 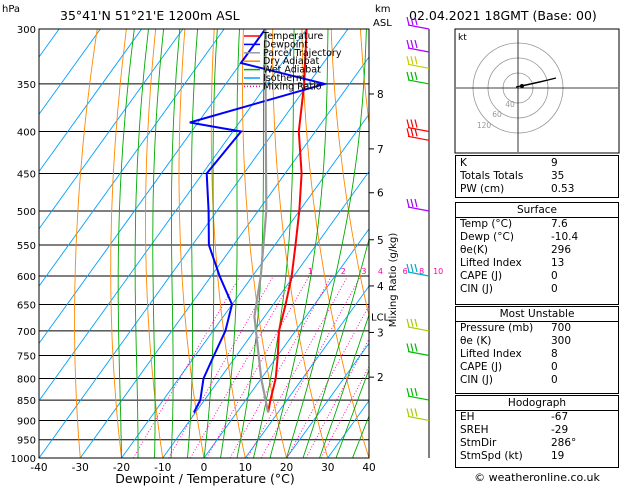 I want to click on hodo-row: StmSpd (kt) 19, so click(x=537, y=456).